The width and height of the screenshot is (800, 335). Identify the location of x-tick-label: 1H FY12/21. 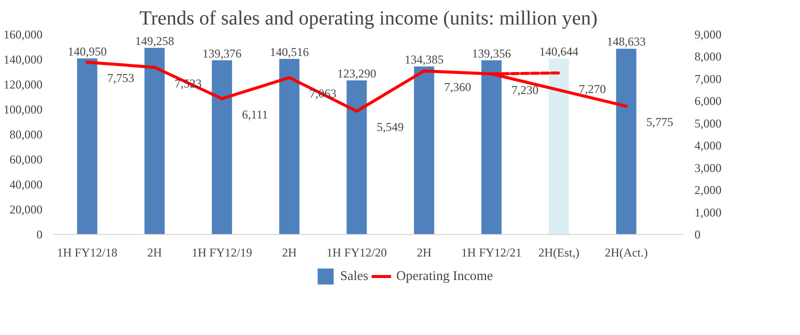
(491, 253).